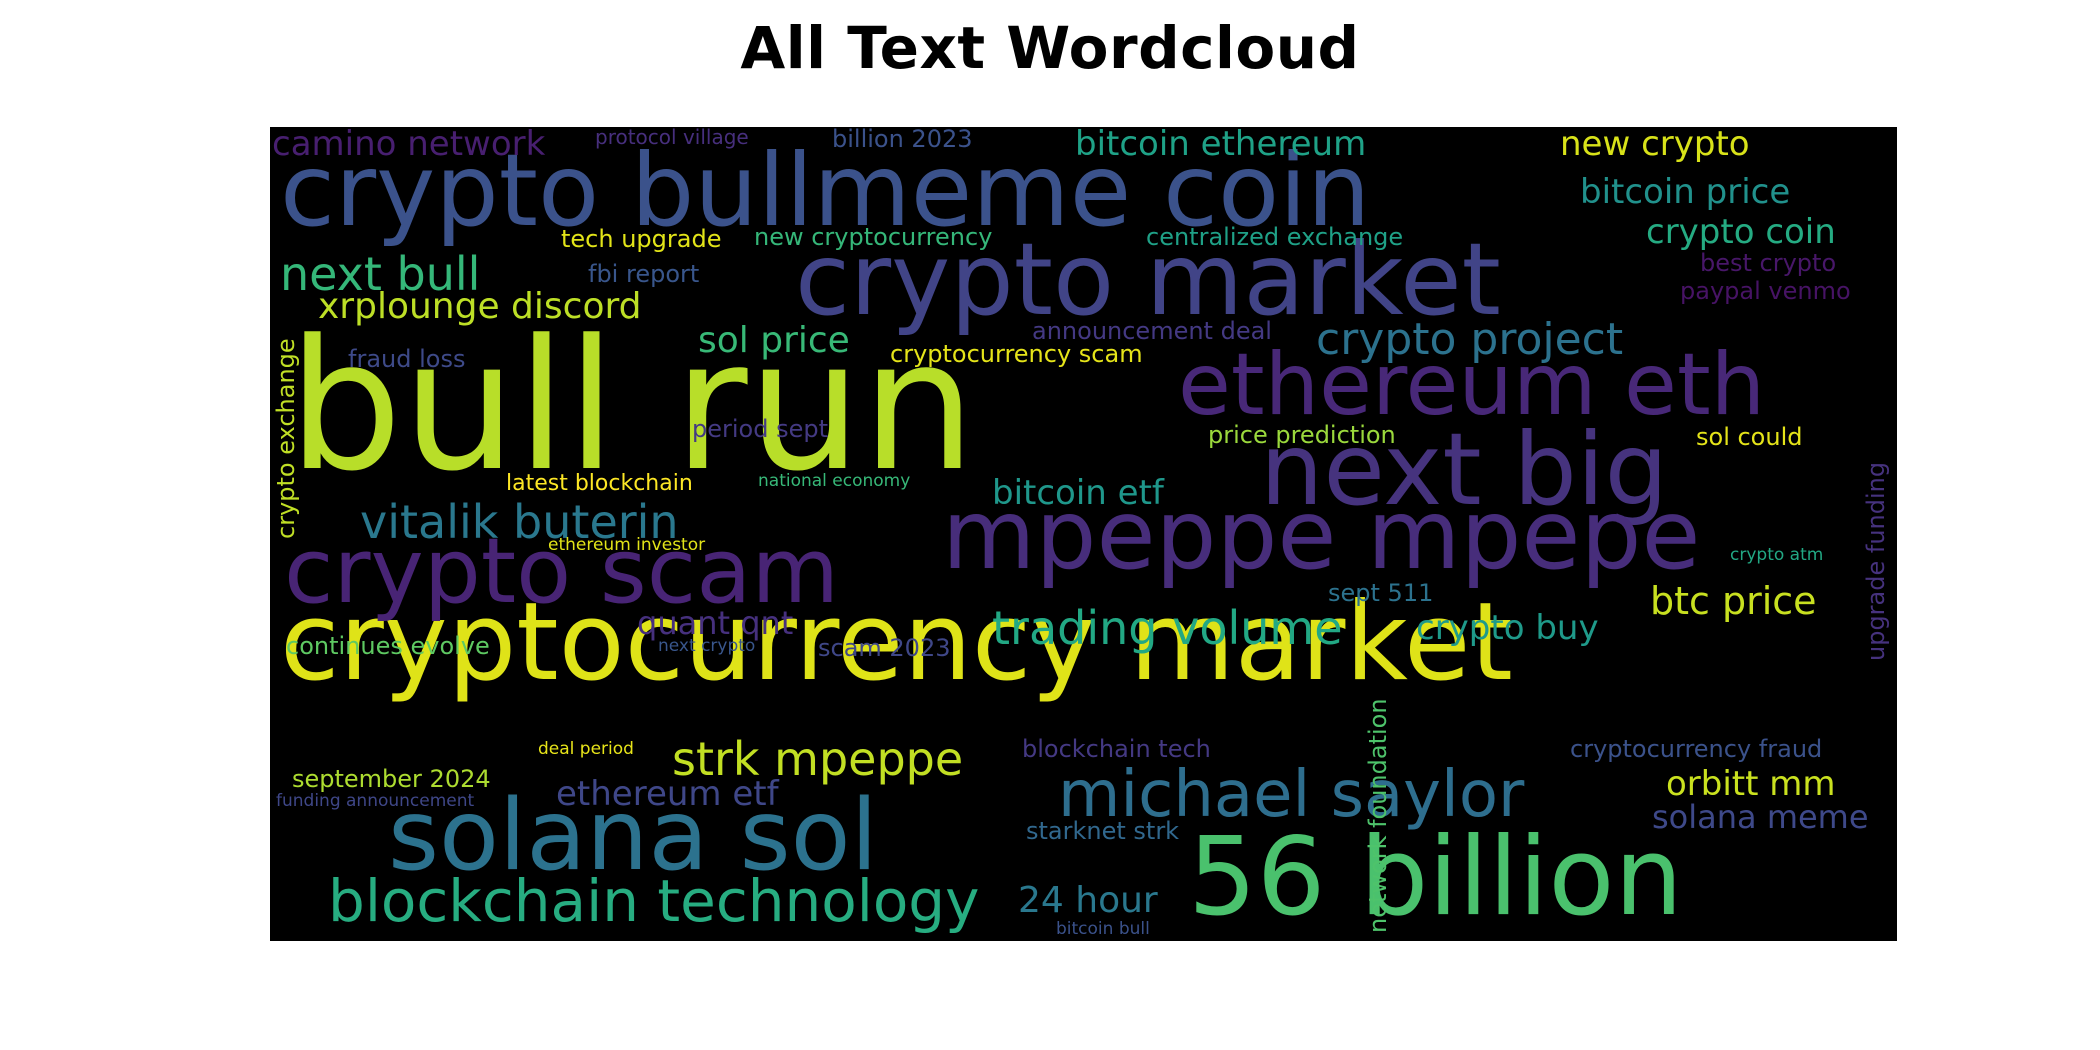  What do you see at coordinates (1221, 145) in the screenshot?
I see `word-bitcoin-ethereum: bitcoin ethereum` at bounding box center [1221, 145].